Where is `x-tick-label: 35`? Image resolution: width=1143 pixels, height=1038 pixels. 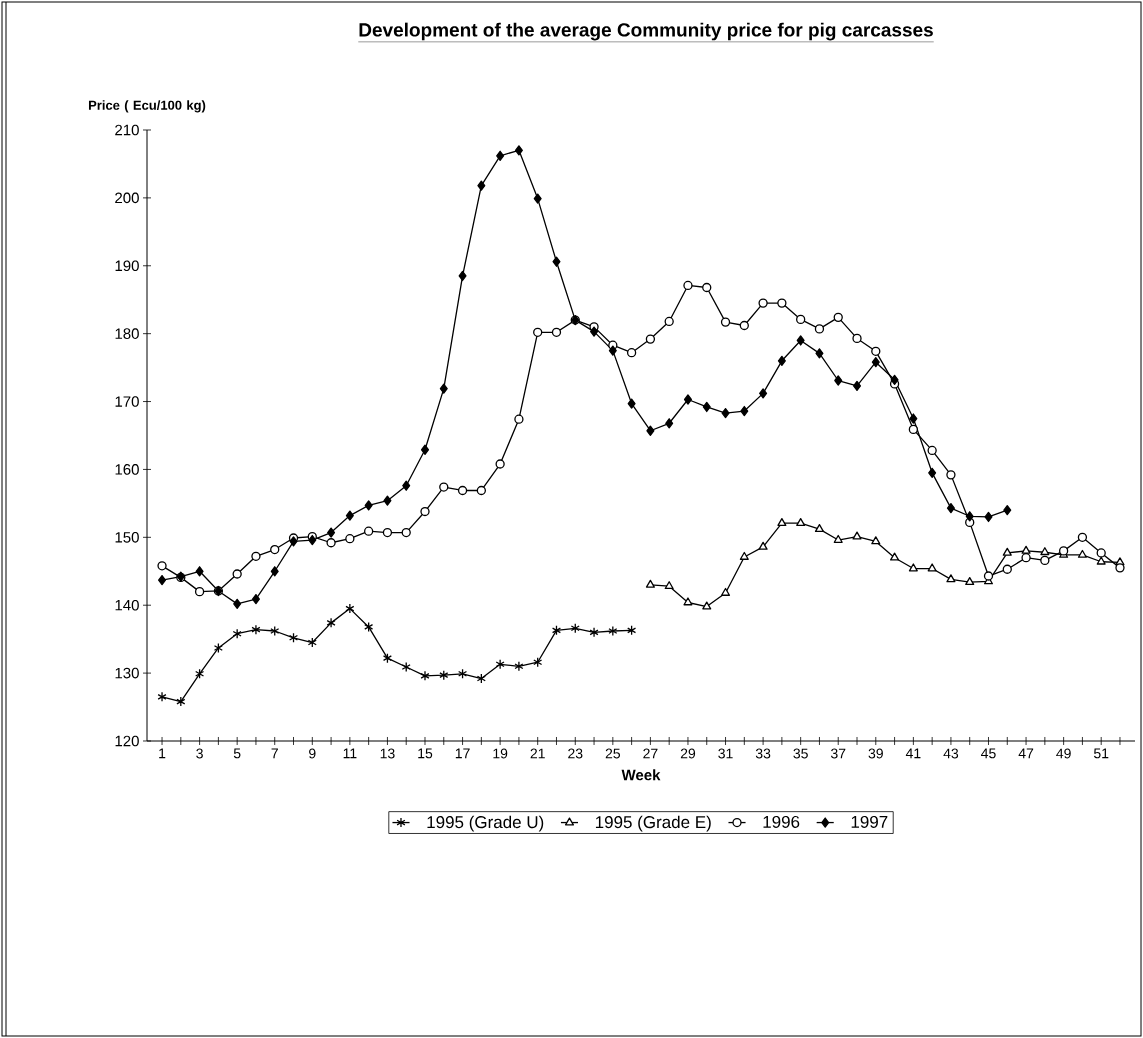
x-tick-label: 35 is located at coordinates (800, 753).